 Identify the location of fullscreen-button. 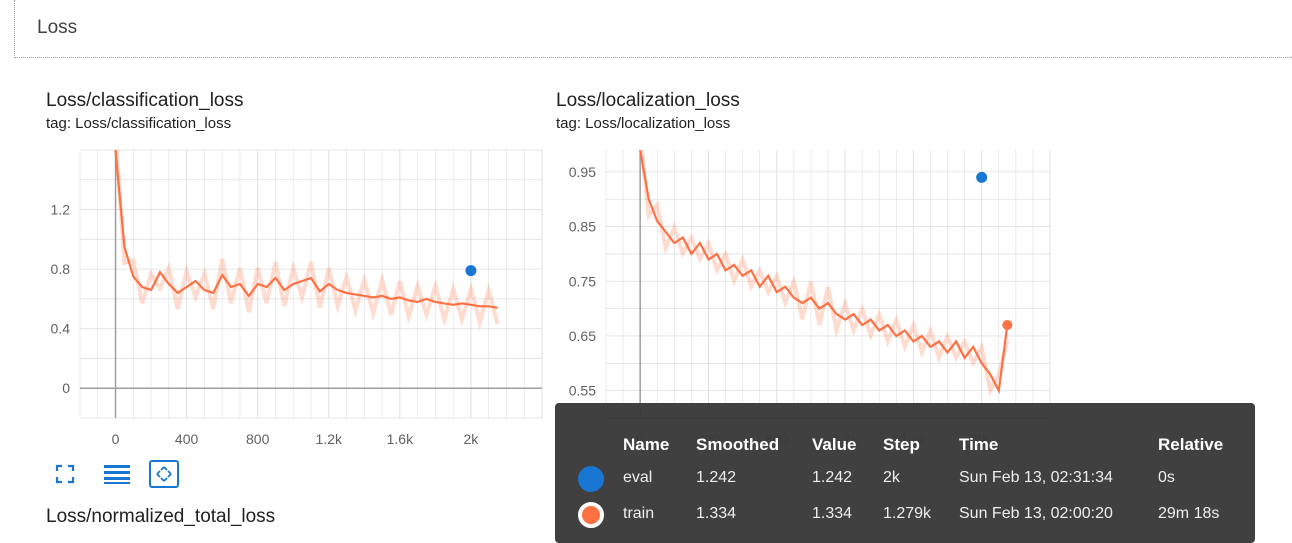
(65, 474).